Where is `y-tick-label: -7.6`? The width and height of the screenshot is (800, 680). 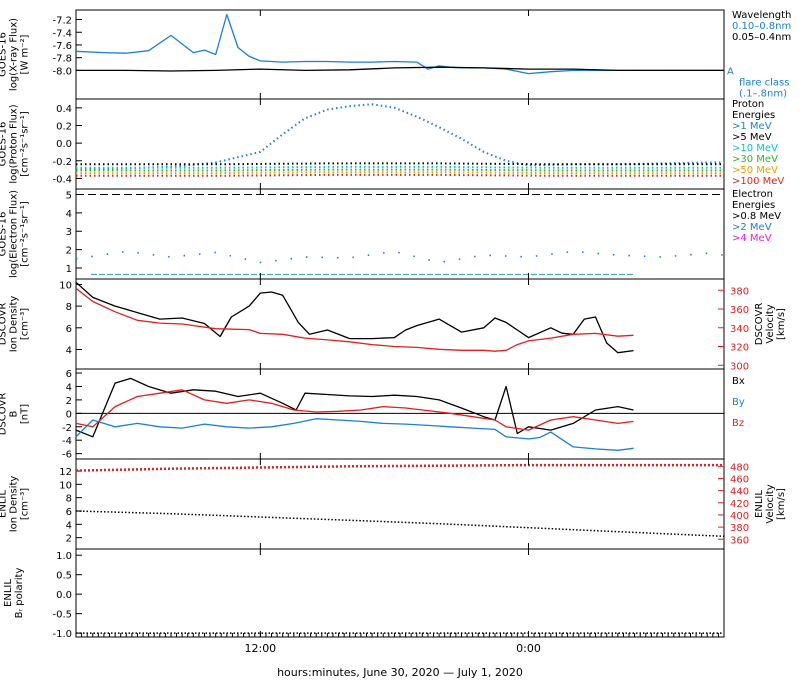 y-tick-label: -7.6 is located at coordinates (62, 46).